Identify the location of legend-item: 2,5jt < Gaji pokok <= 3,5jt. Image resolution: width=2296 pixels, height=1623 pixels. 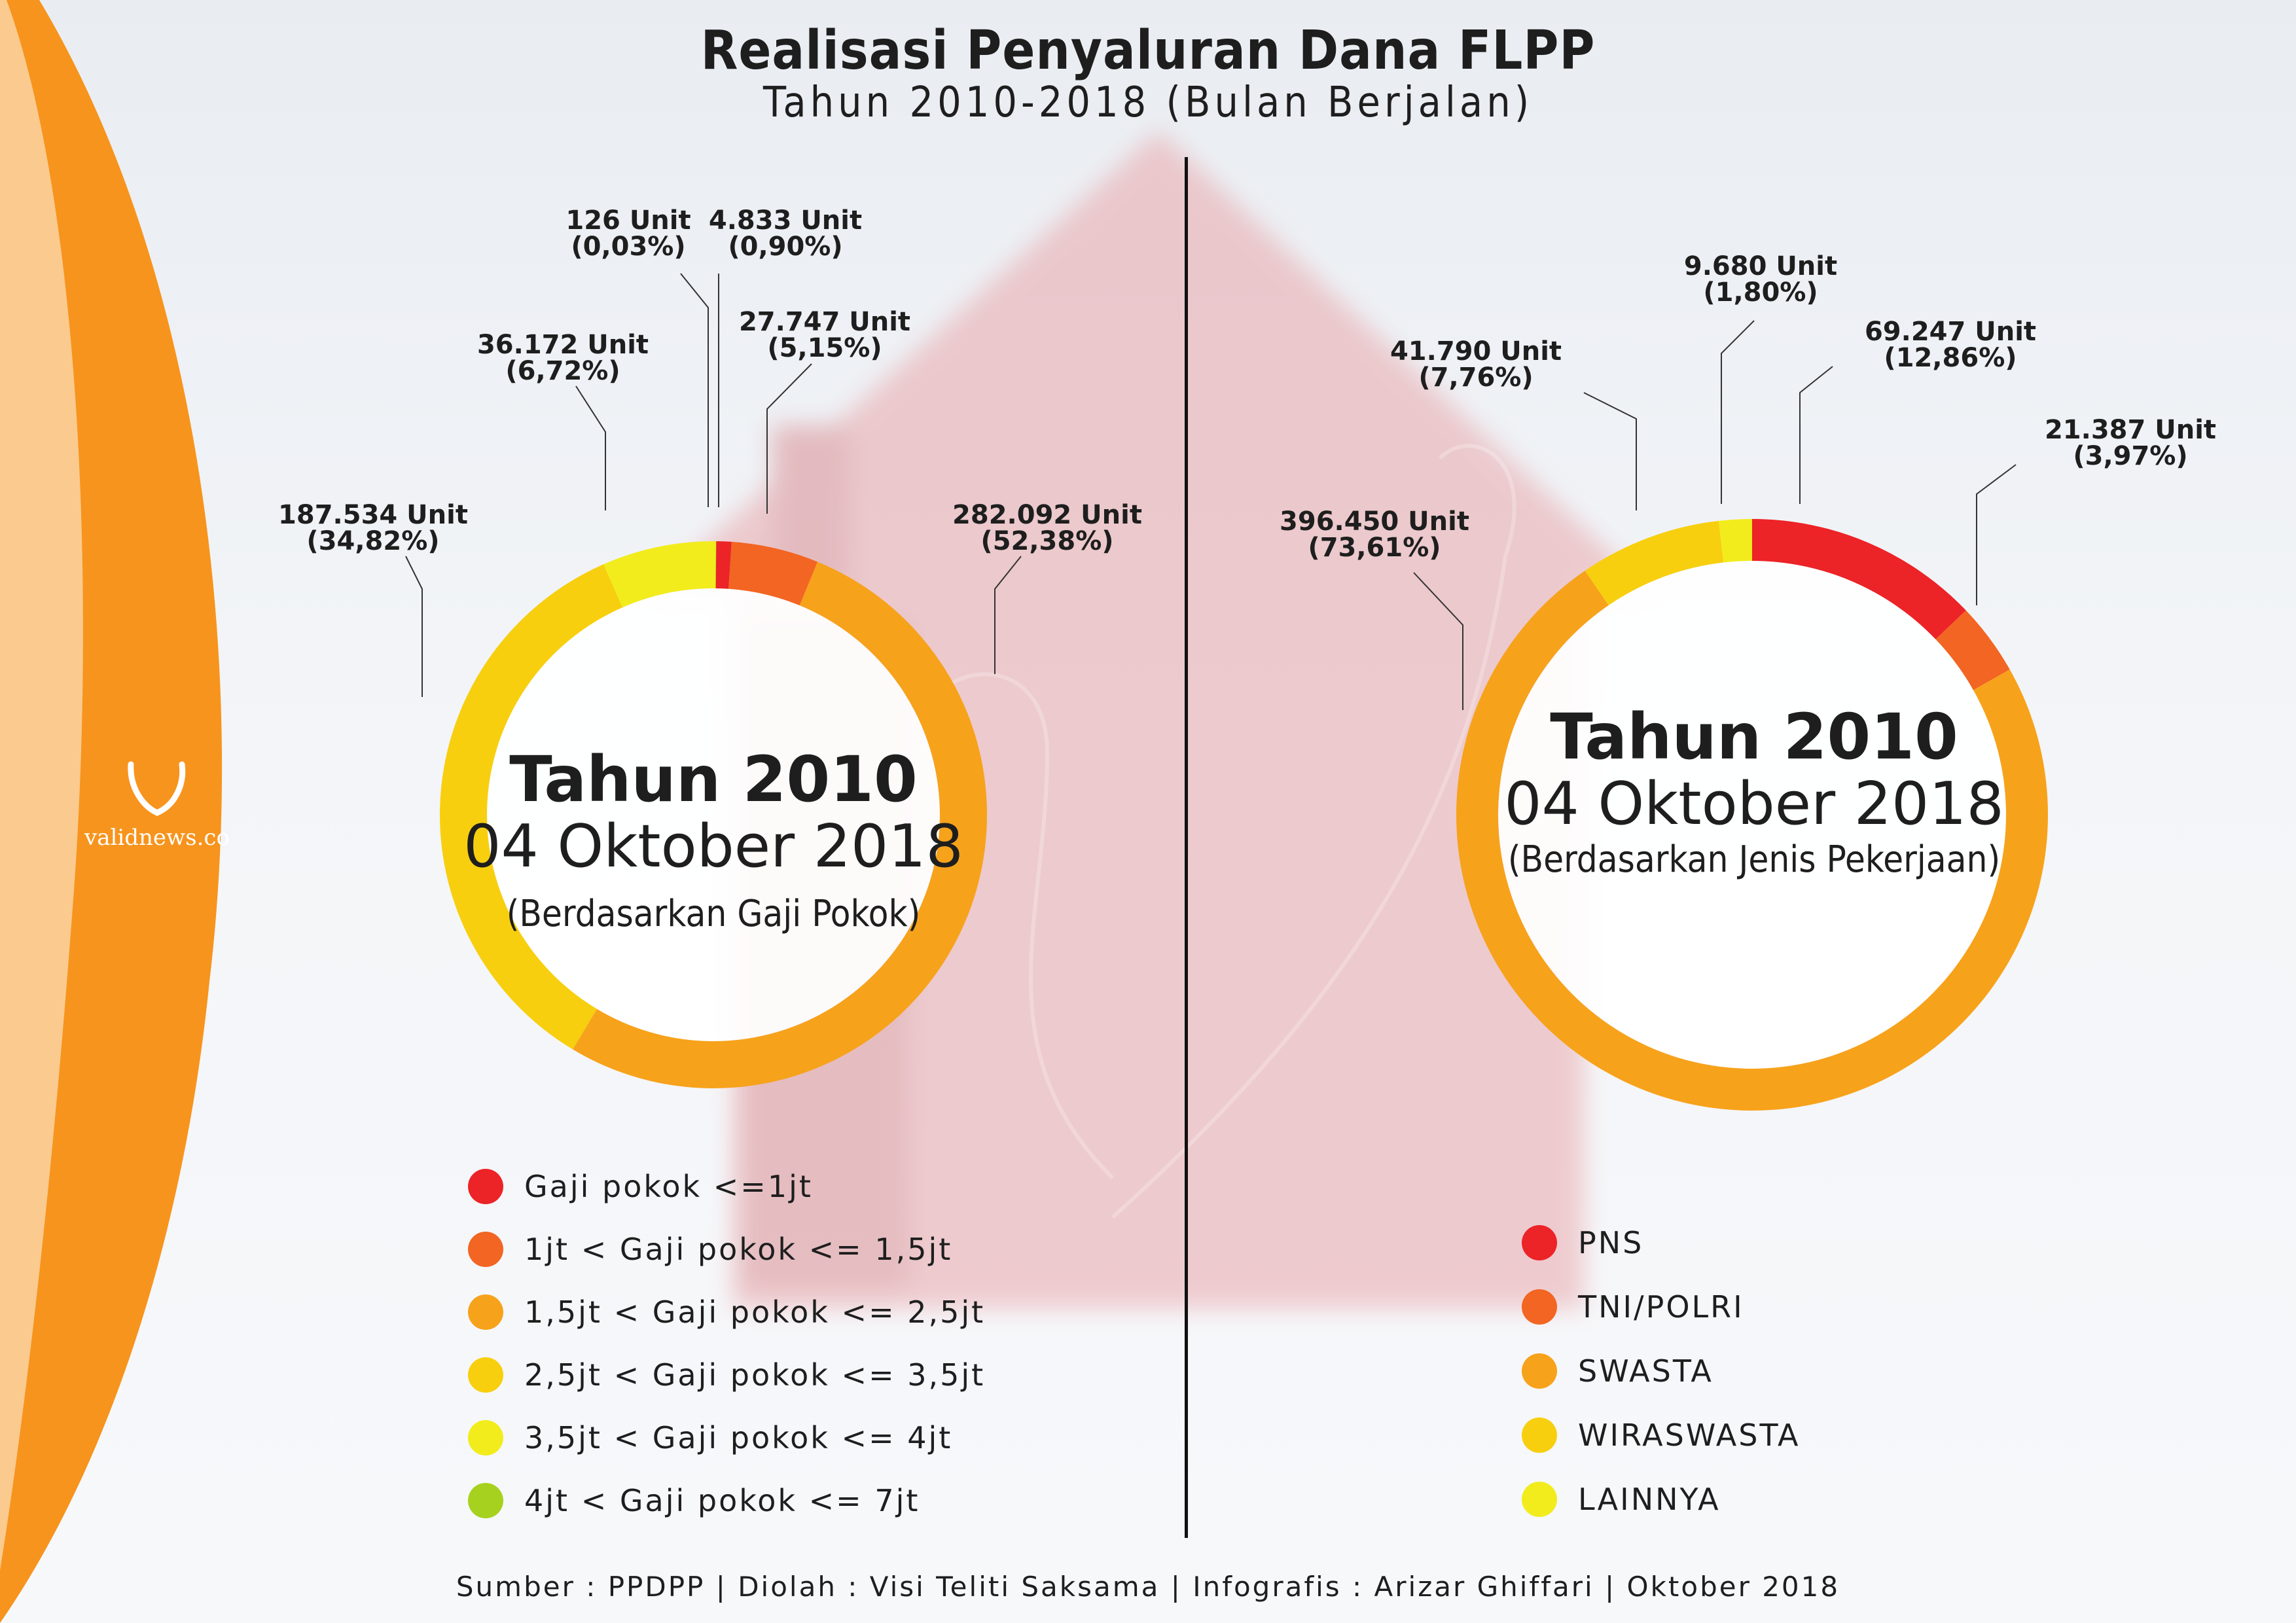
(726, 1375).